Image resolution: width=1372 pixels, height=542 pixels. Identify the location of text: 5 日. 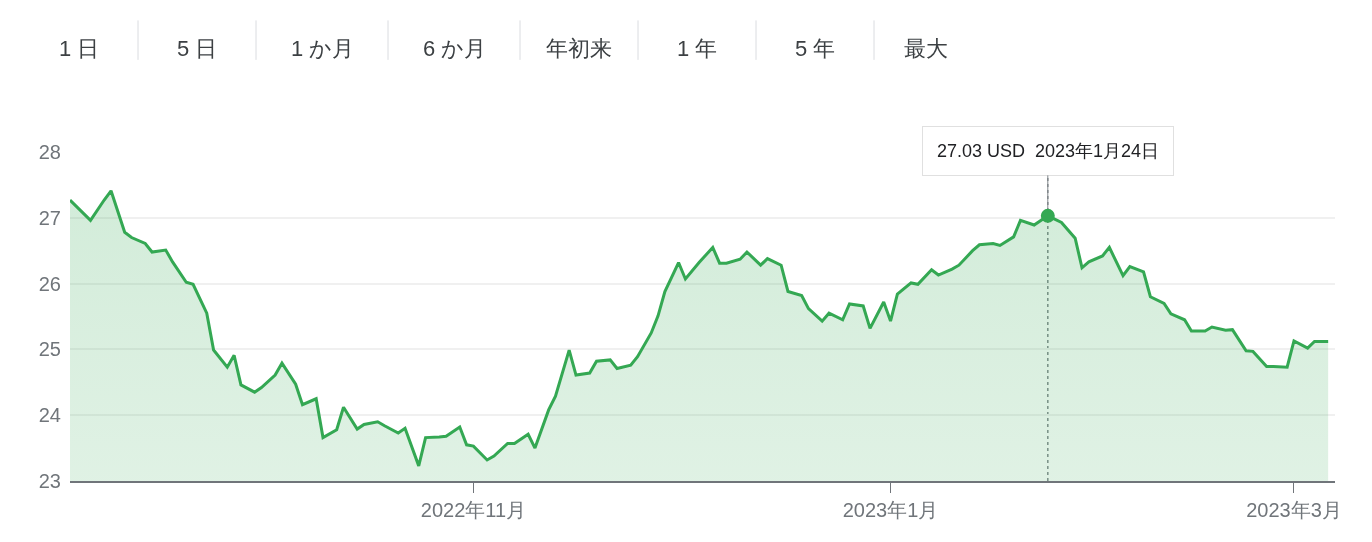
(197, 48).